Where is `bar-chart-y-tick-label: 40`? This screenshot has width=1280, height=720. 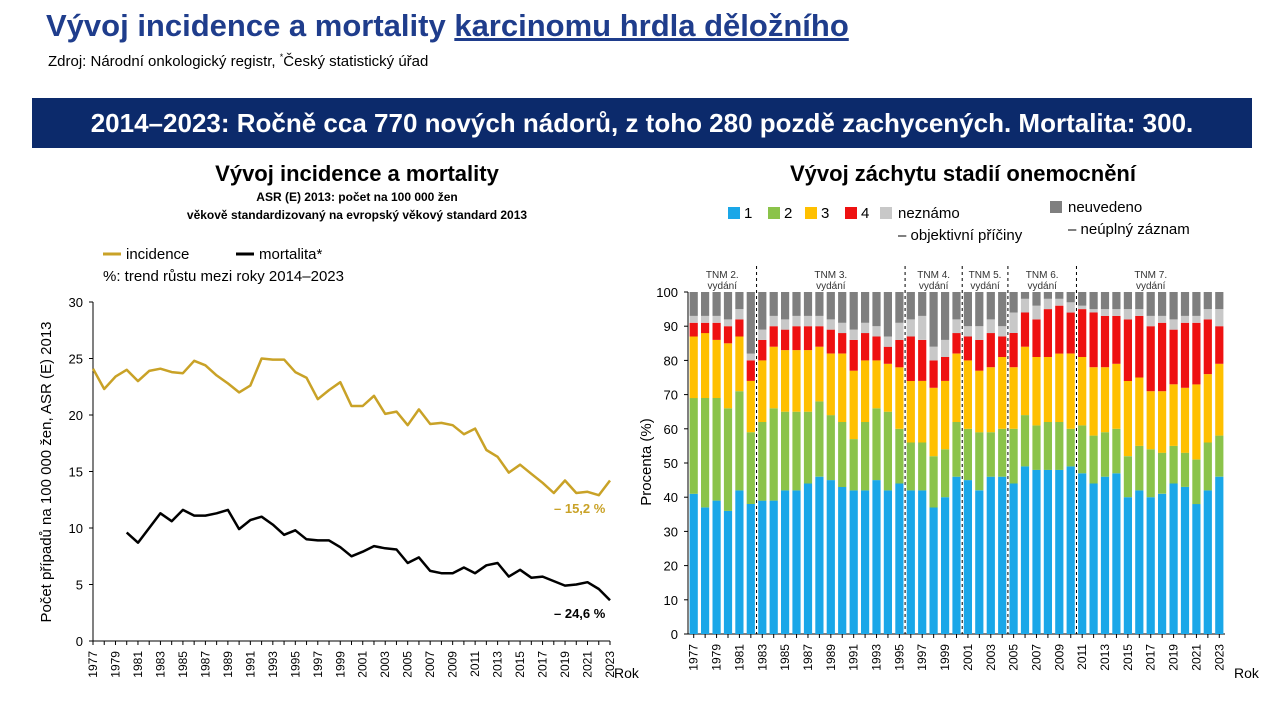
bar-chart-y-tick-label: 40 is located at coordinates (671, 497).